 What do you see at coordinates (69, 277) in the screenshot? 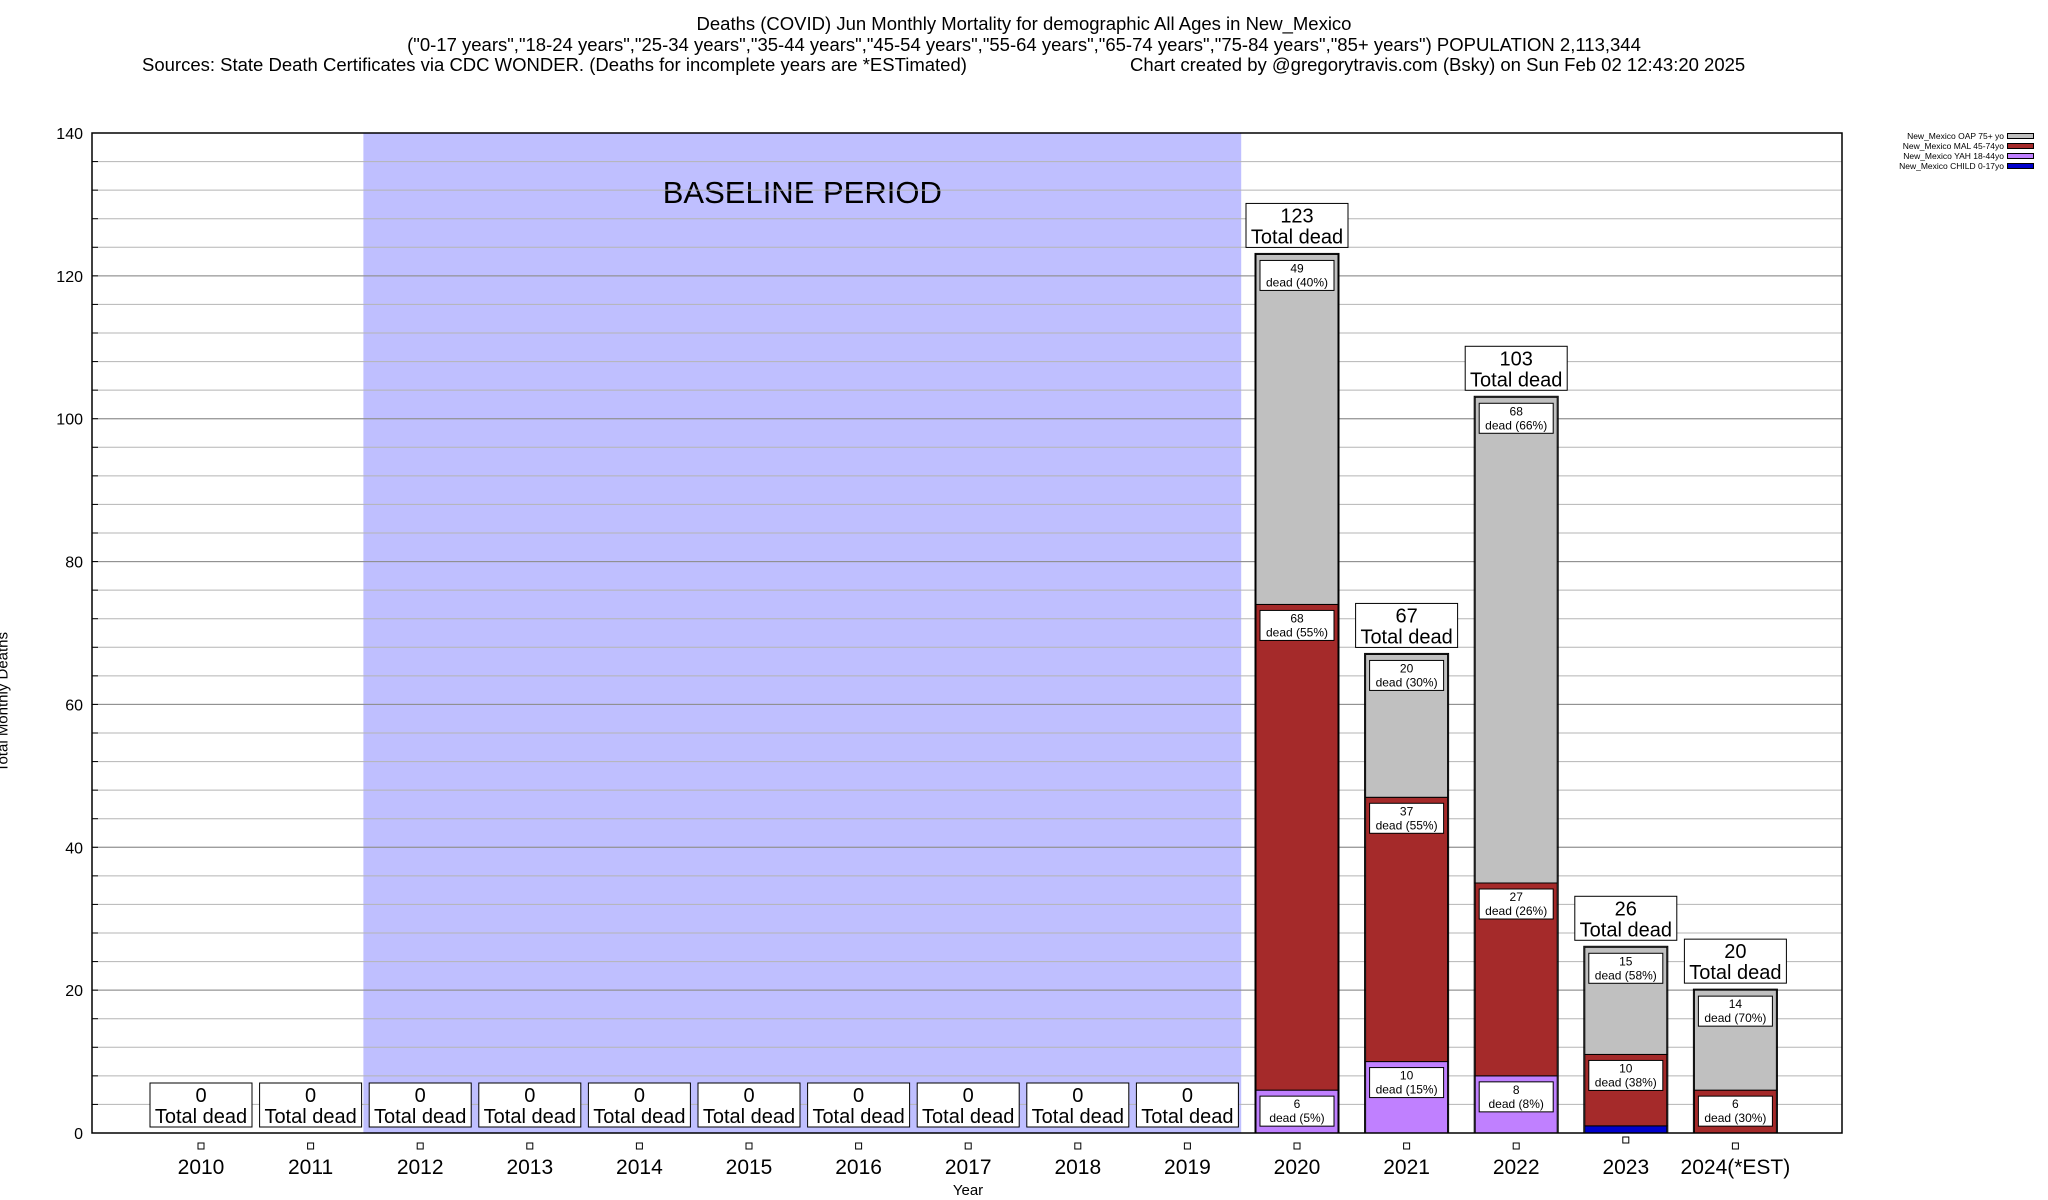
I see `y-tick-label: 120` at bounding box center [69, 277].